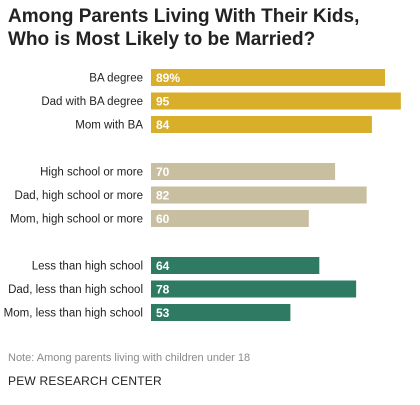 The image size is (420, 405). What do you see at coordinates (76, 220) in the screenshot?
I see `category-label: Mom, high school or more` at bounding box center [76, 220].